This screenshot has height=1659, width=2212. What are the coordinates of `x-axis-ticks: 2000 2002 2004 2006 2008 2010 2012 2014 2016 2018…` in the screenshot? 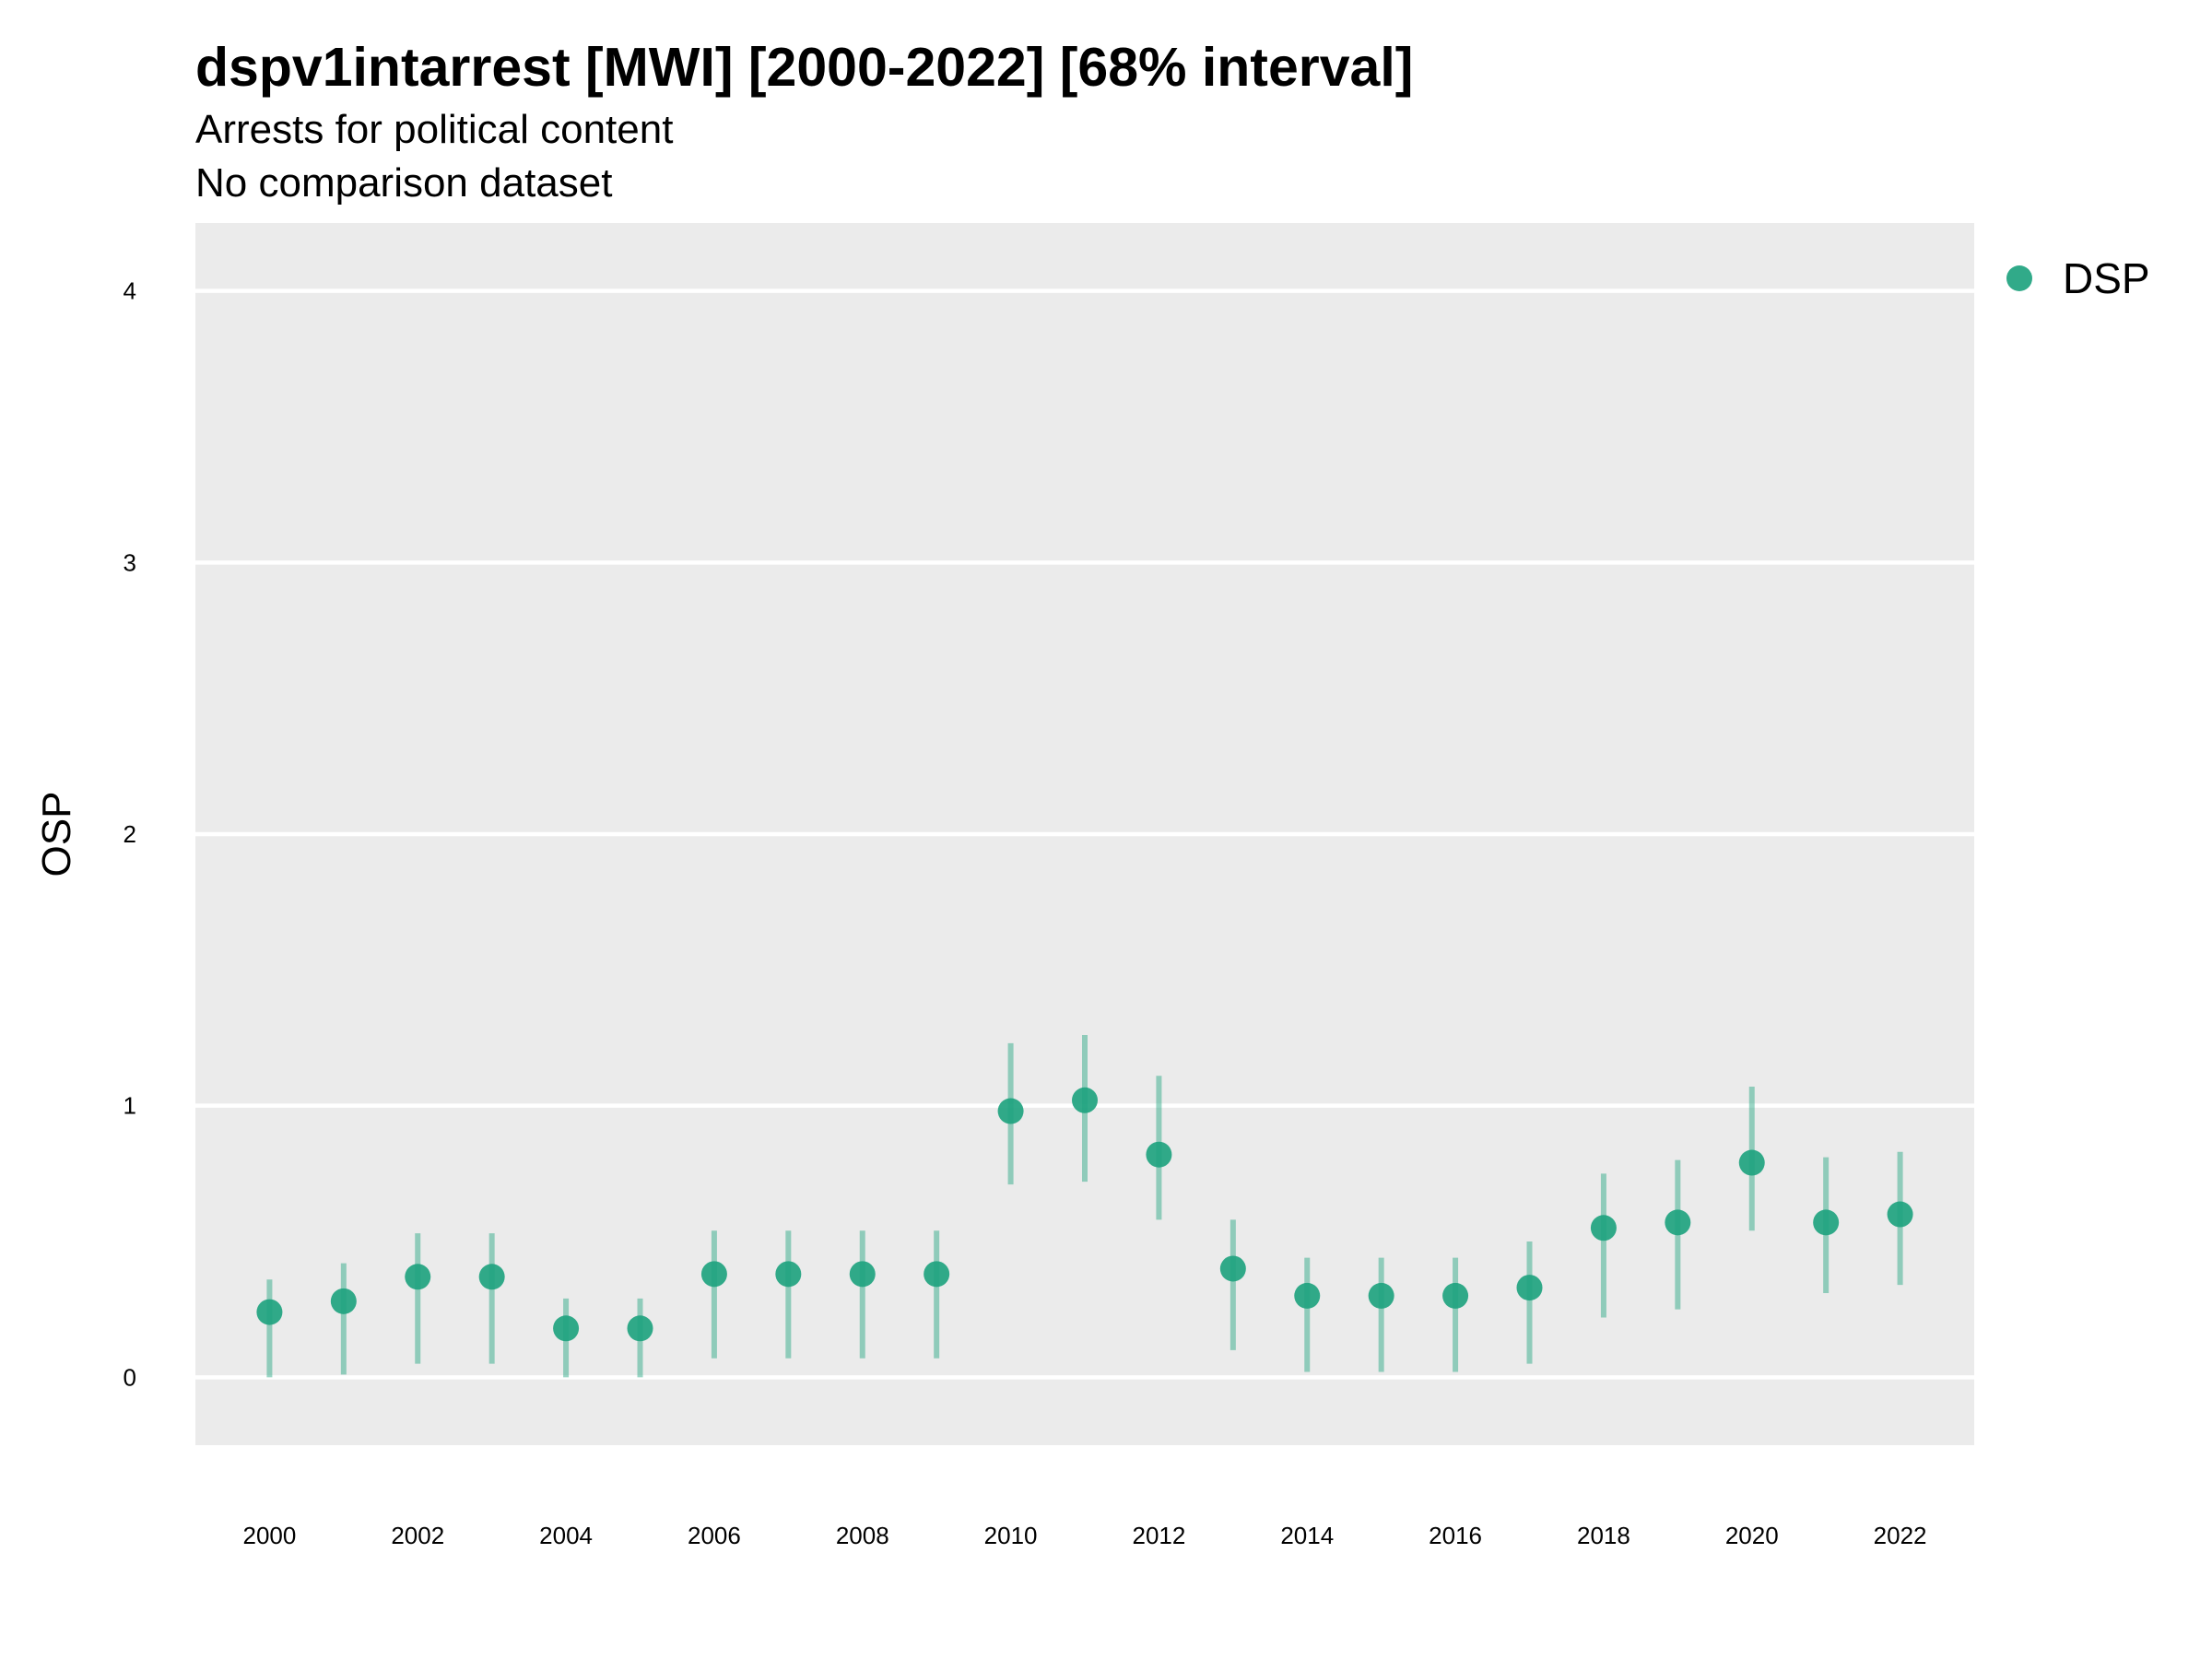 It's located at (1084, 1535).